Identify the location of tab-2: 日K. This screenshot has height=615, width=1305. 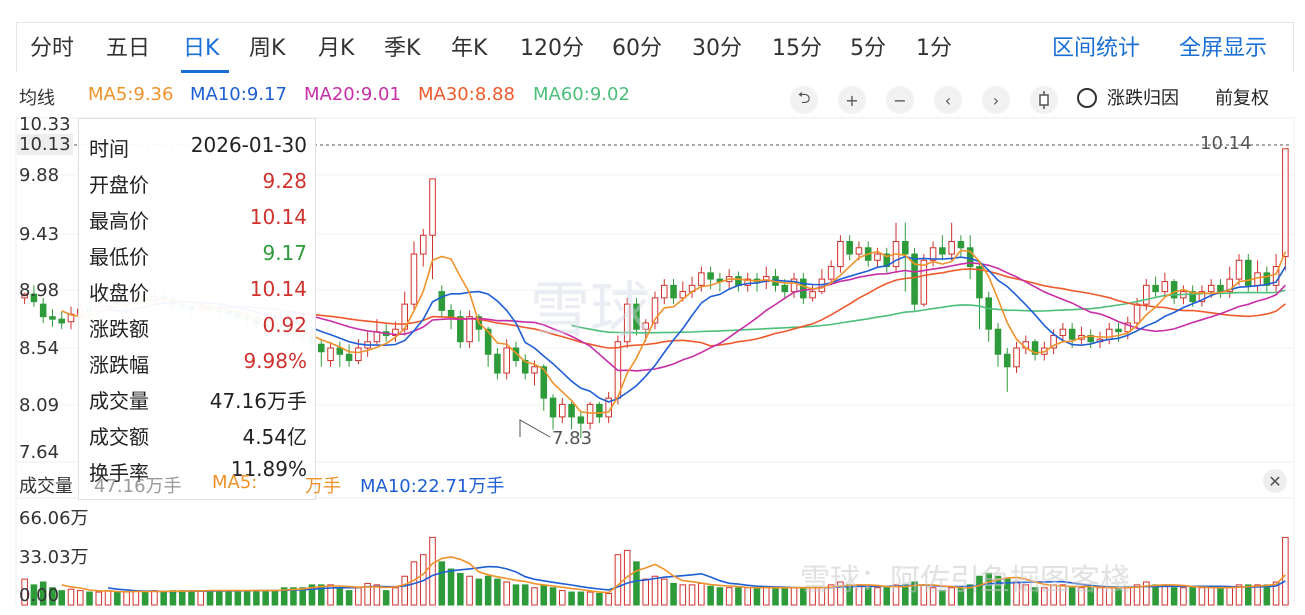
(201, 48).